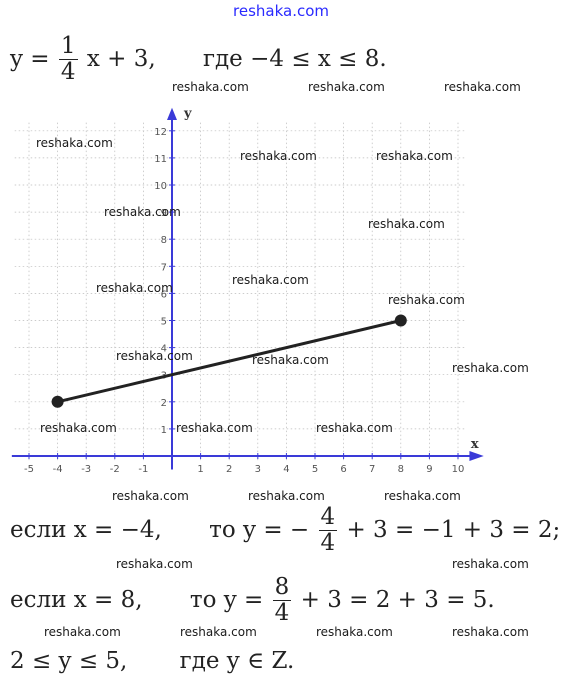 This screenshot has width=562, height=680. What do you see at coordinates (200, 469) in the screenshot?
I see `x-tick-label: 1` at bounding box center [200, 469].